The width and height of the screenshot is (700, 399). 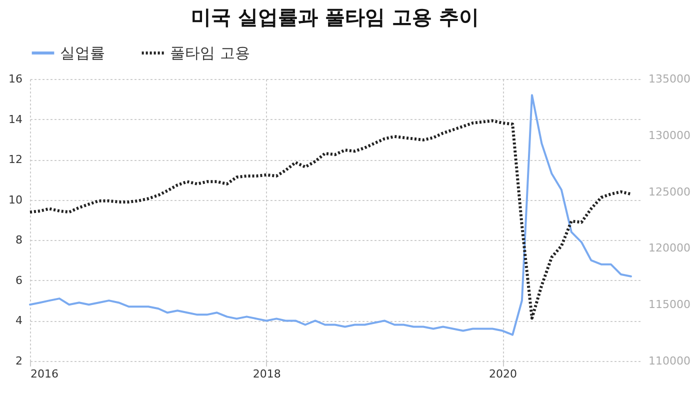 What do you see at coordinates (669, 361) in the screenshot?
I see `y2-tick-label: 110000` at bounding box center [669, 361].